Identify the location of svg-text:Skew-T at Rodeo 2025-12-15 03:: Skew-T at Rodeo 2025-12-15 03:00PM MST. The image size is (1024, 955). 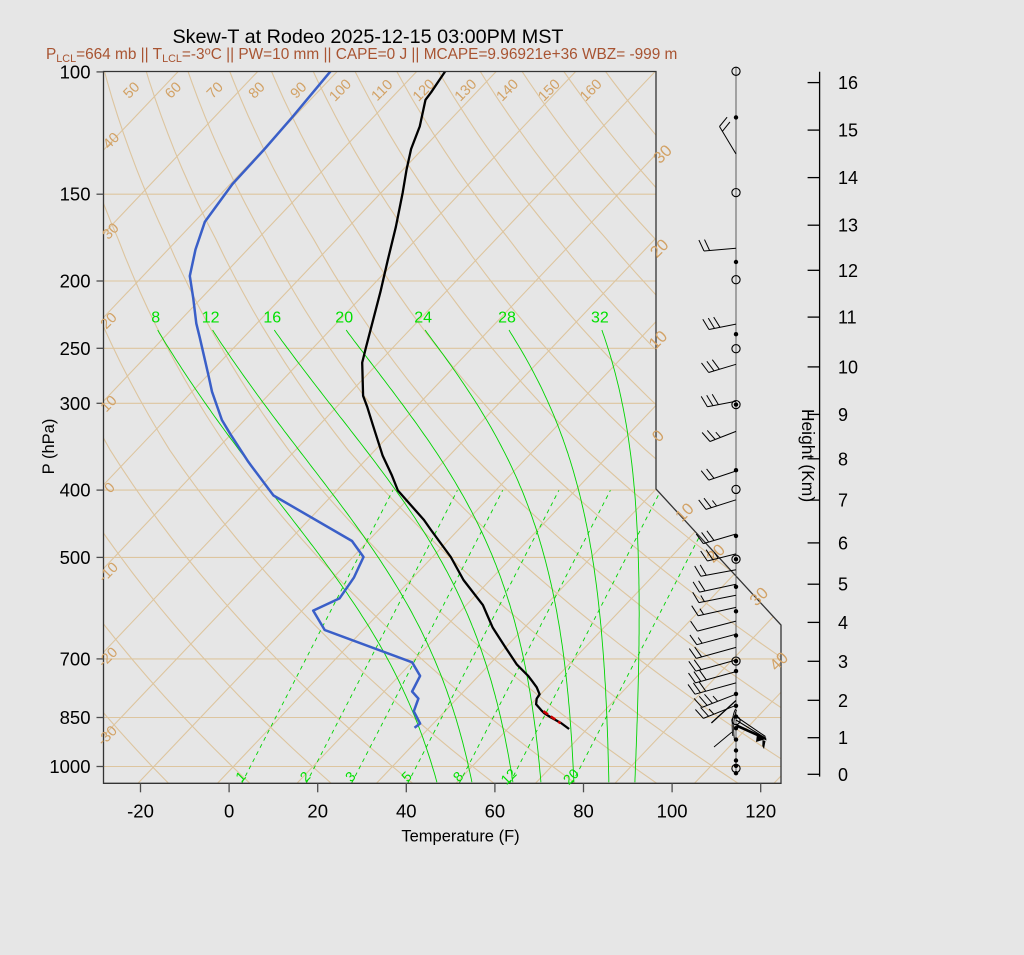
(367, 37).